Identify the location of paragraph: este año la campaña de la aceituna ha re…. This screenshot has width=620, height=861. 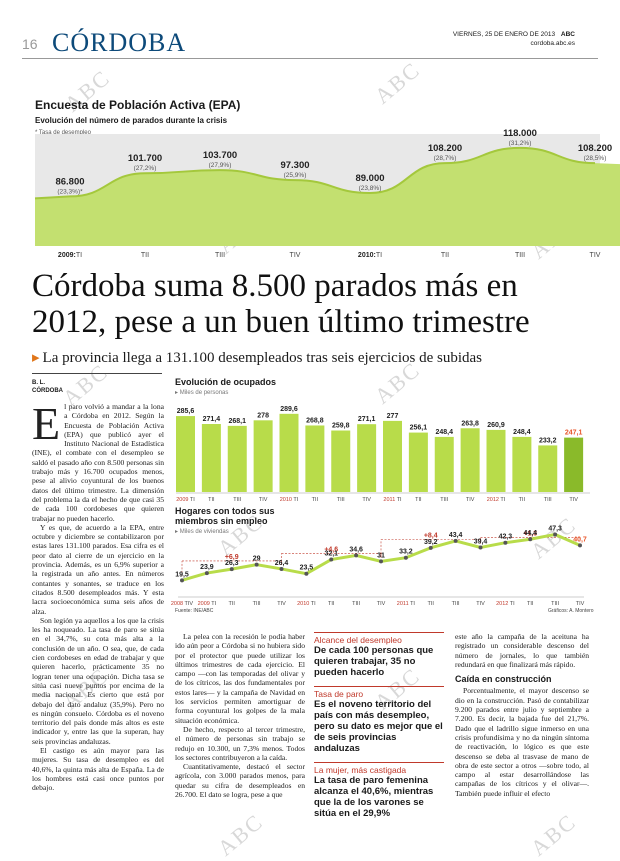
(522, 650).